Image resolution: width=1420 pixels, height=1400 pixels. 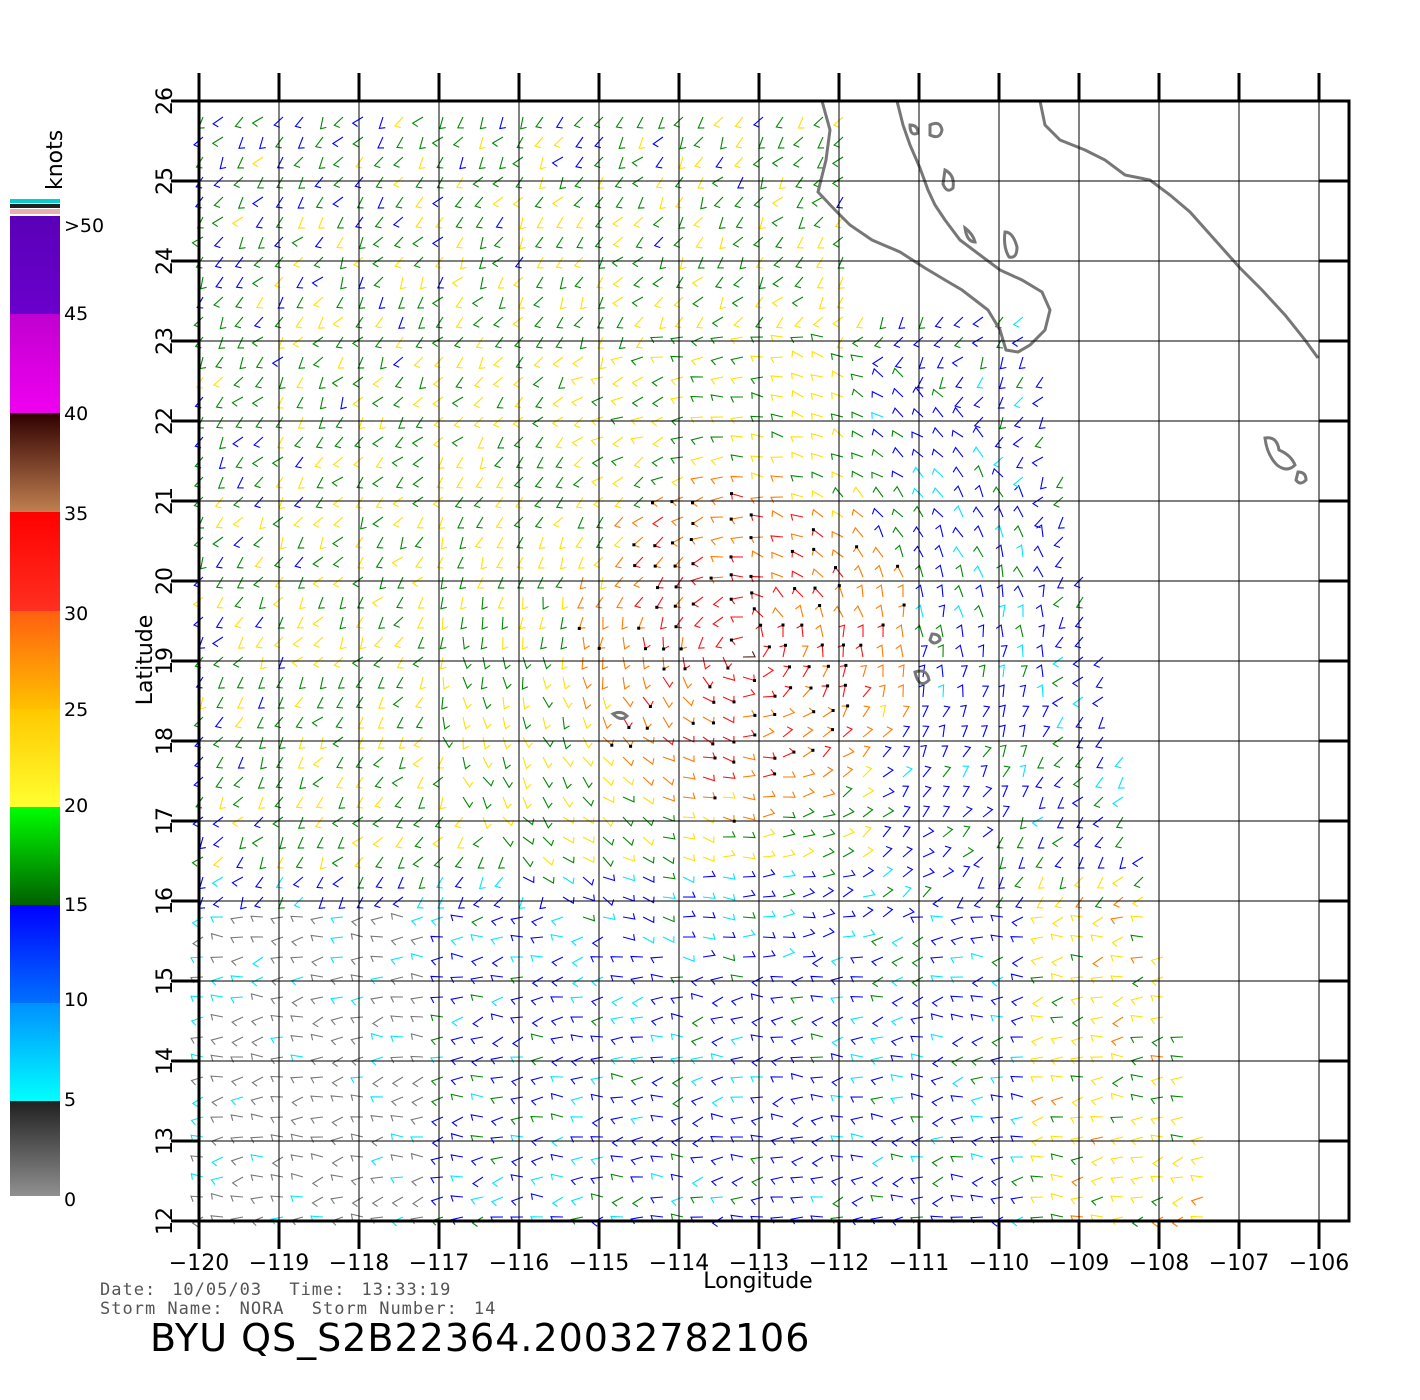 I want to click on x-axis-title: Longitude, so click(x=757, y=1281).